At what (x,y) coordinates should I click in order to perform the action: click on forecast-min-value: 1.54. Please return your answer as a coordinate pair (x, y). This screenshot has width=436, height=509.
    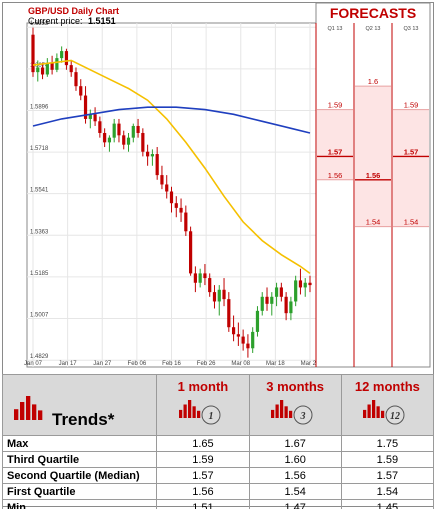
    Looking at the image, I should click on (411, 222).